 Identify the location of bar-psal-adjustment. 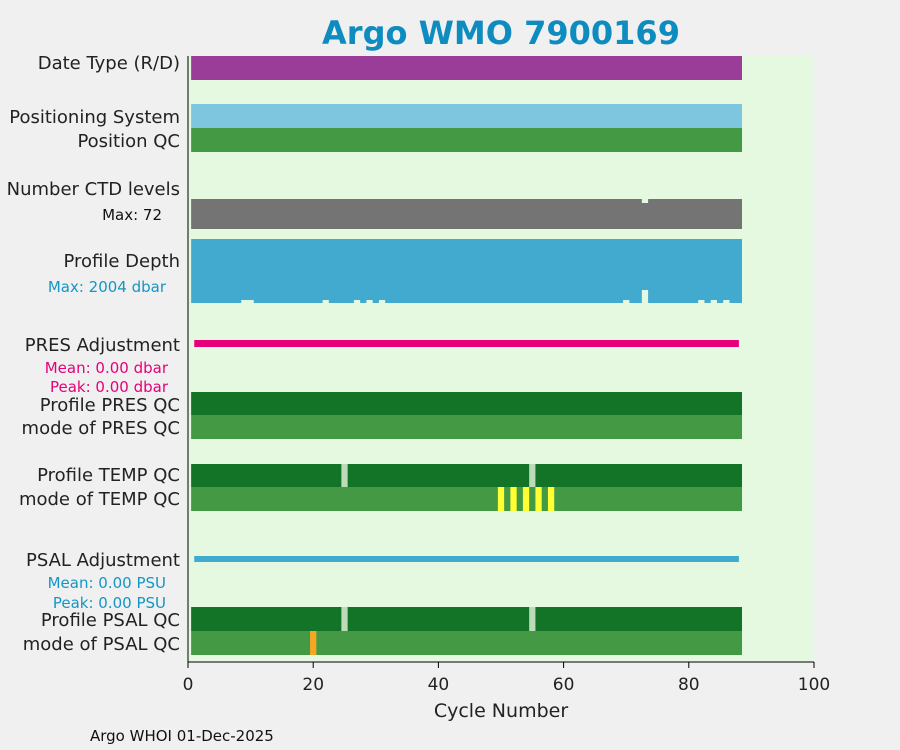
(466, 559).